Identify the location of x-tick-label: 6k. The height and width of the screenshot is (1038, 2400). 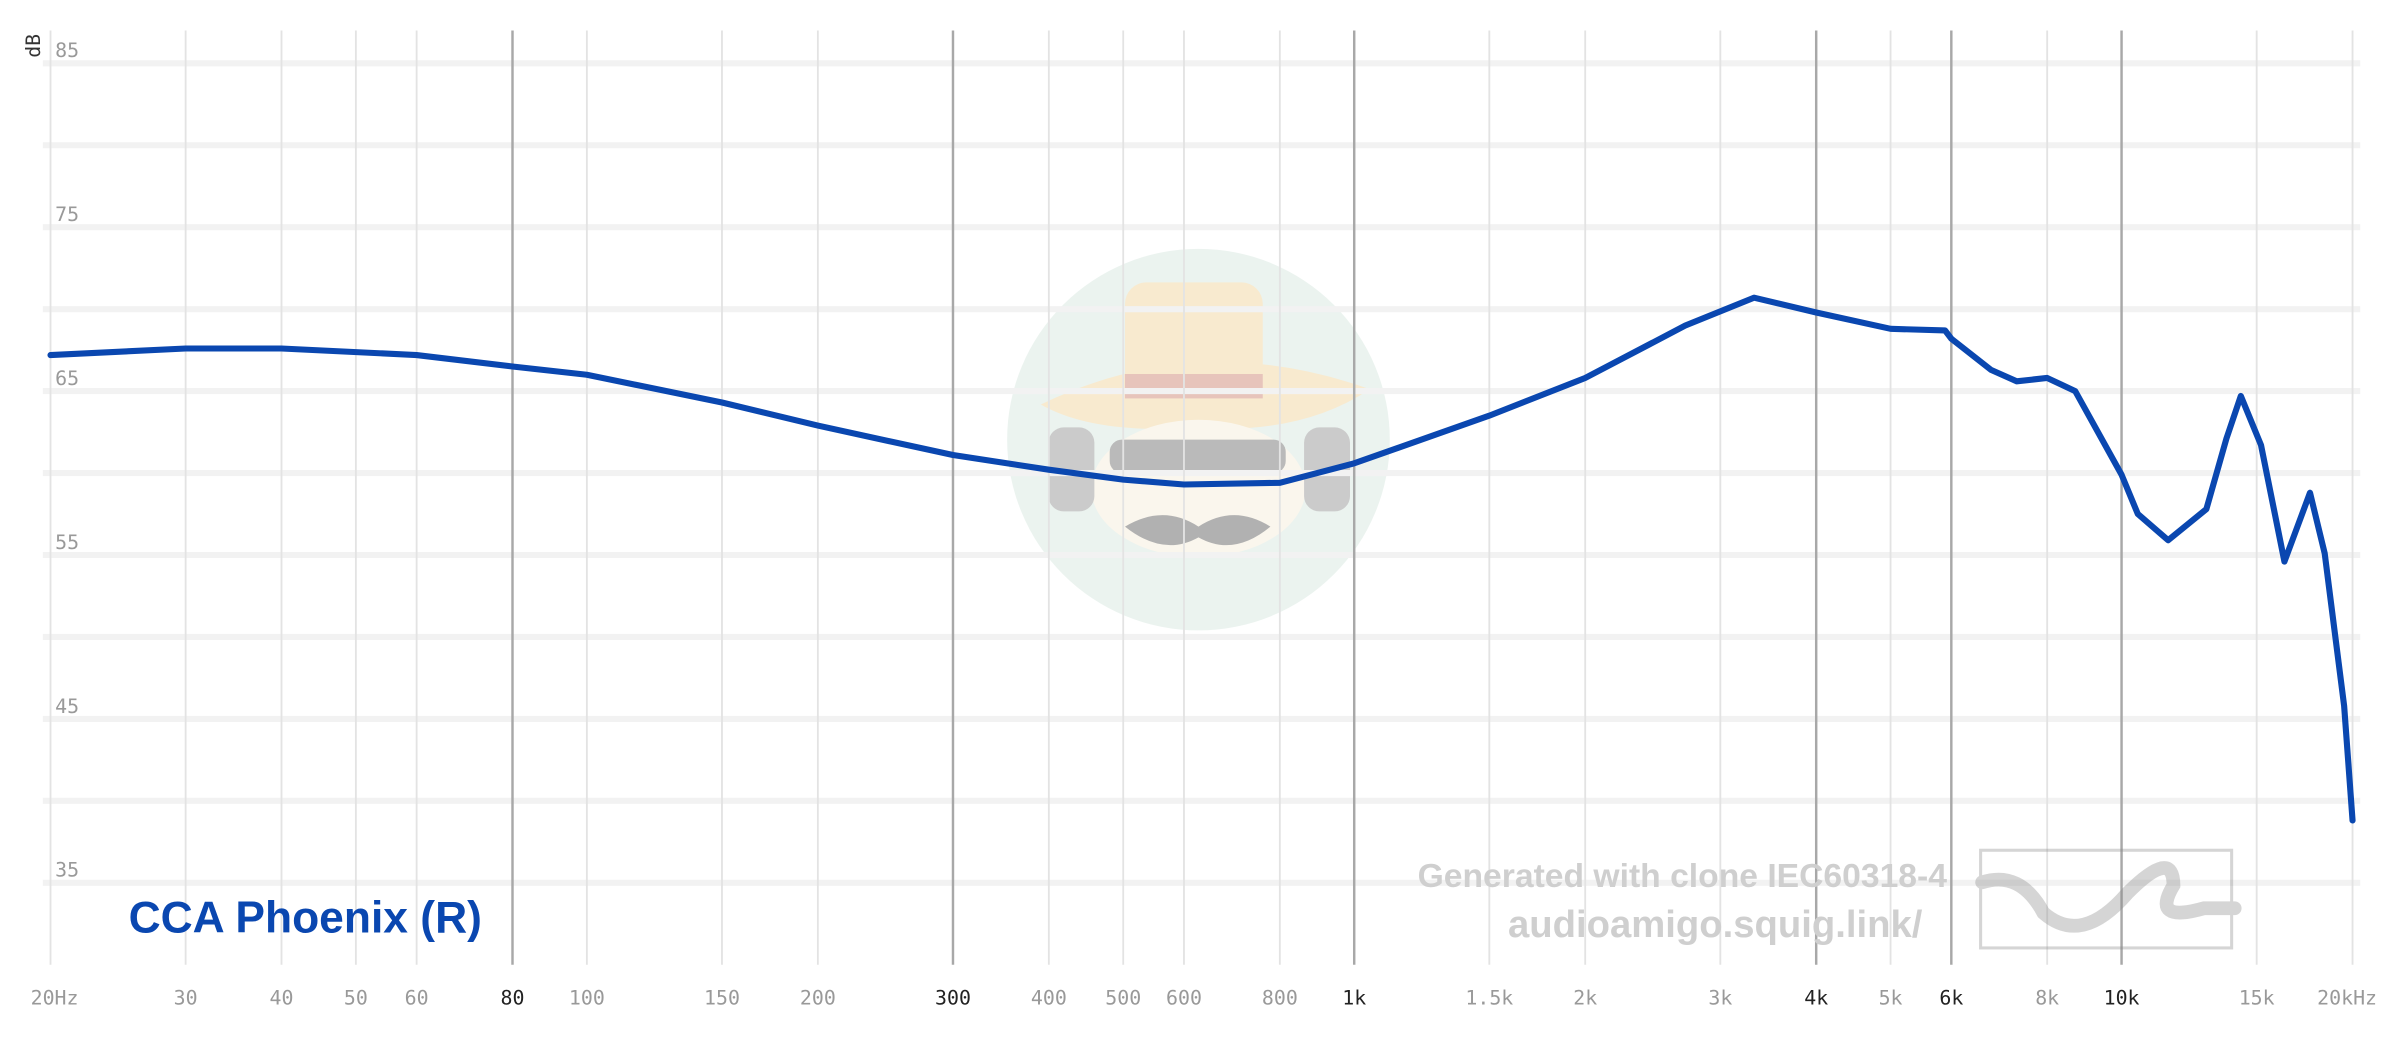
(1951, 997).